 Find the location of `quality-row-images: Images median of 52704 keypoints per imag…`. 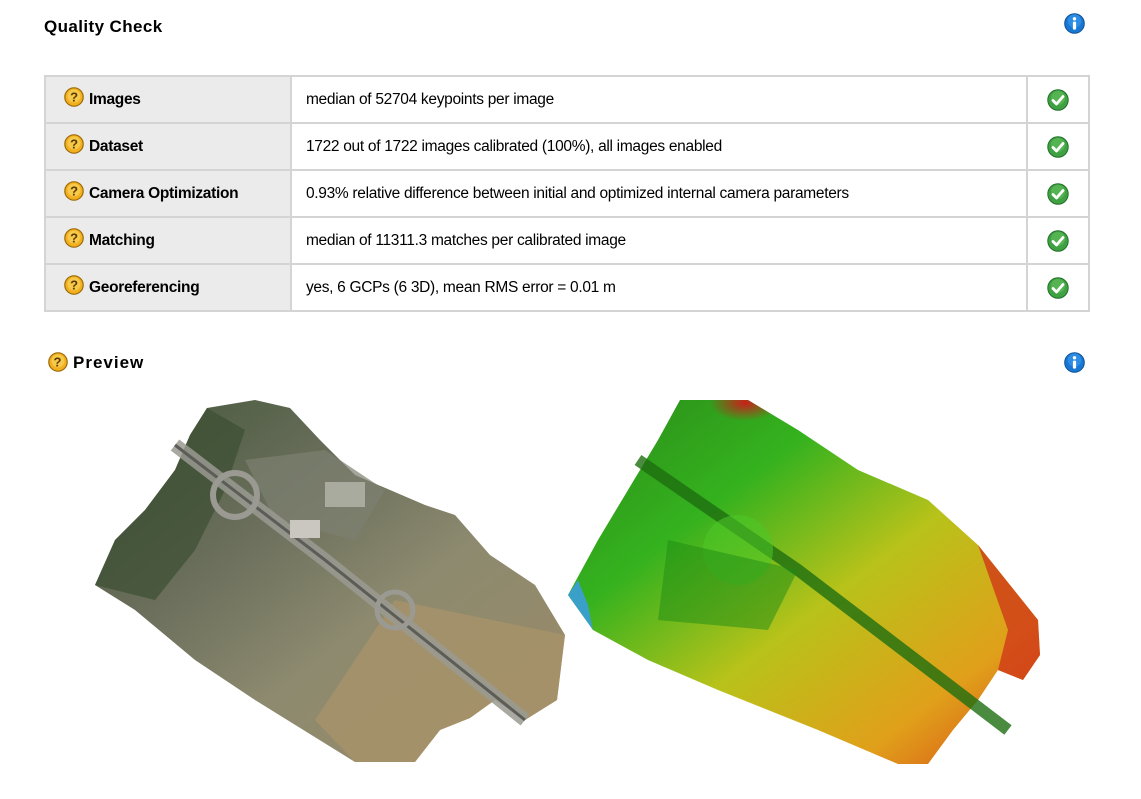

quality-row-images: Images median of 52704 keypoints per imag… is located at coordinates (567, 99).